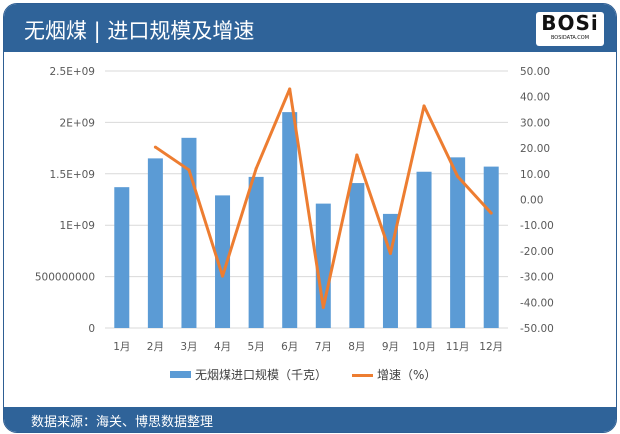 The height and width of the screenshot is (434, 620). What do you see at coordinates (91, 329) in the screenshot?
I see `left-tick-label: 0` at bounding box center [91, 329].